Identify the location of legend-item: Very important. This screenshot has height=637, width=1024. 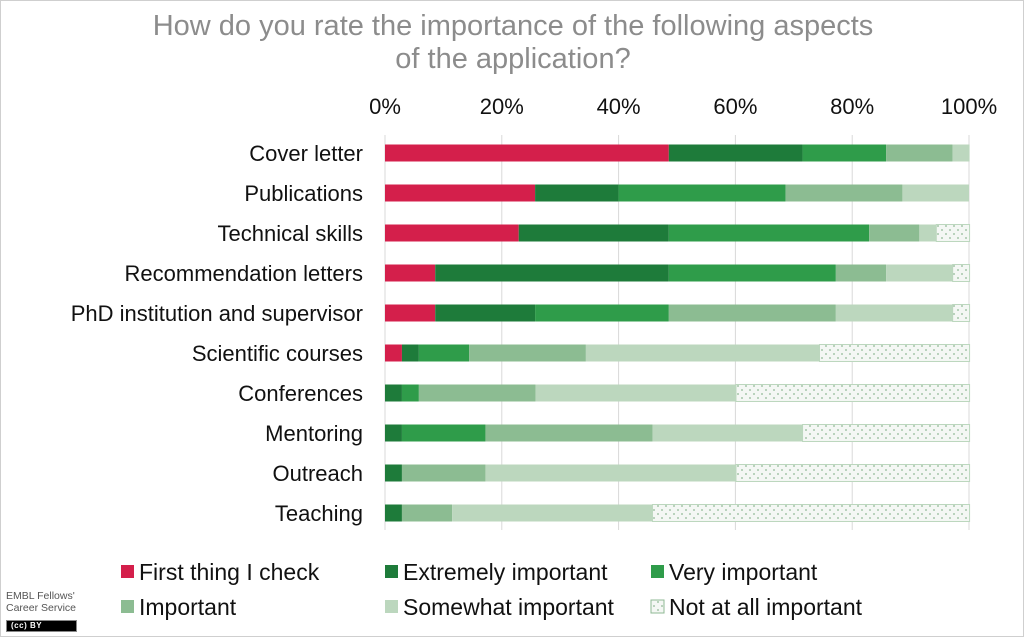
(734, 572).